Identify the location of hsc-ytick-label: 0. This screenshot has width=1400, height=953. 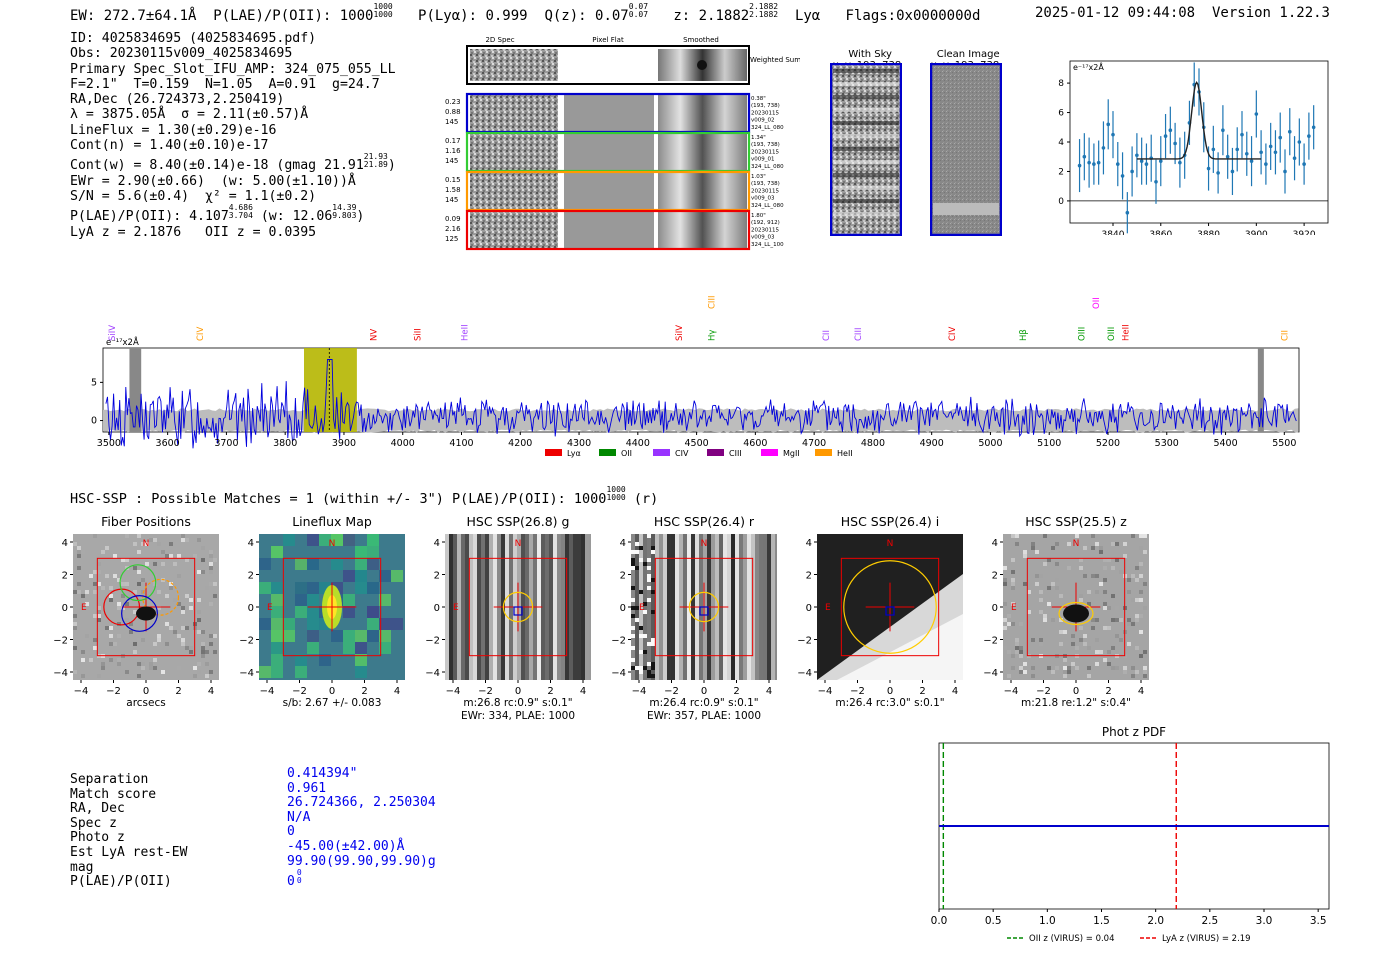
(809, 608).